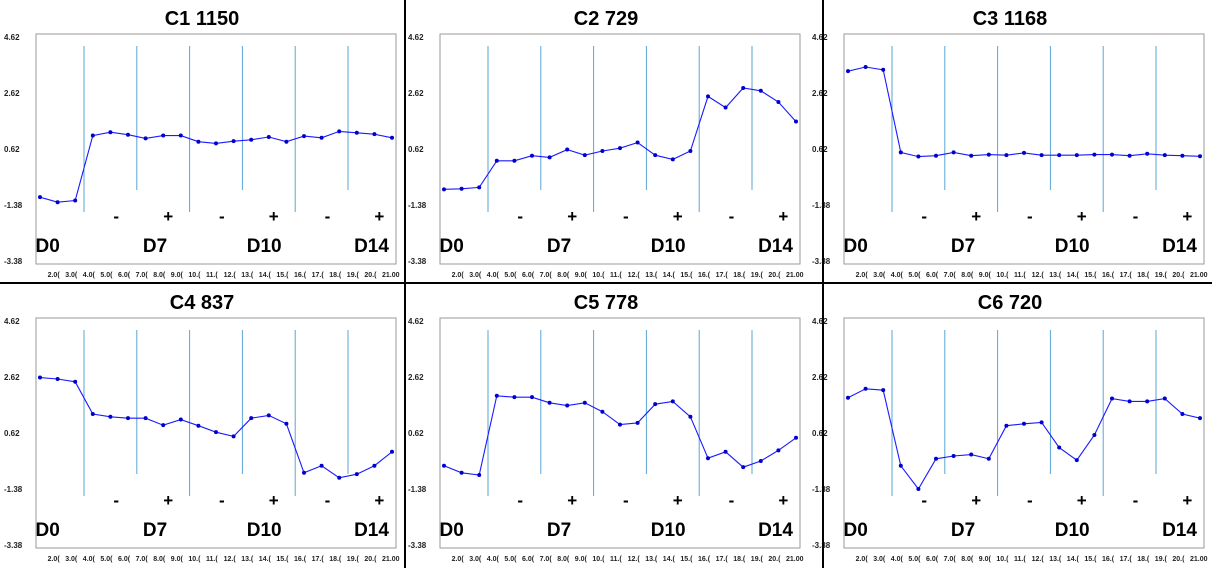 This screenshot has width=1212, height=568. Describe the element at coordinates (12, 321) in the screenshot. I see `y-tick-label: 4.62` at that location.